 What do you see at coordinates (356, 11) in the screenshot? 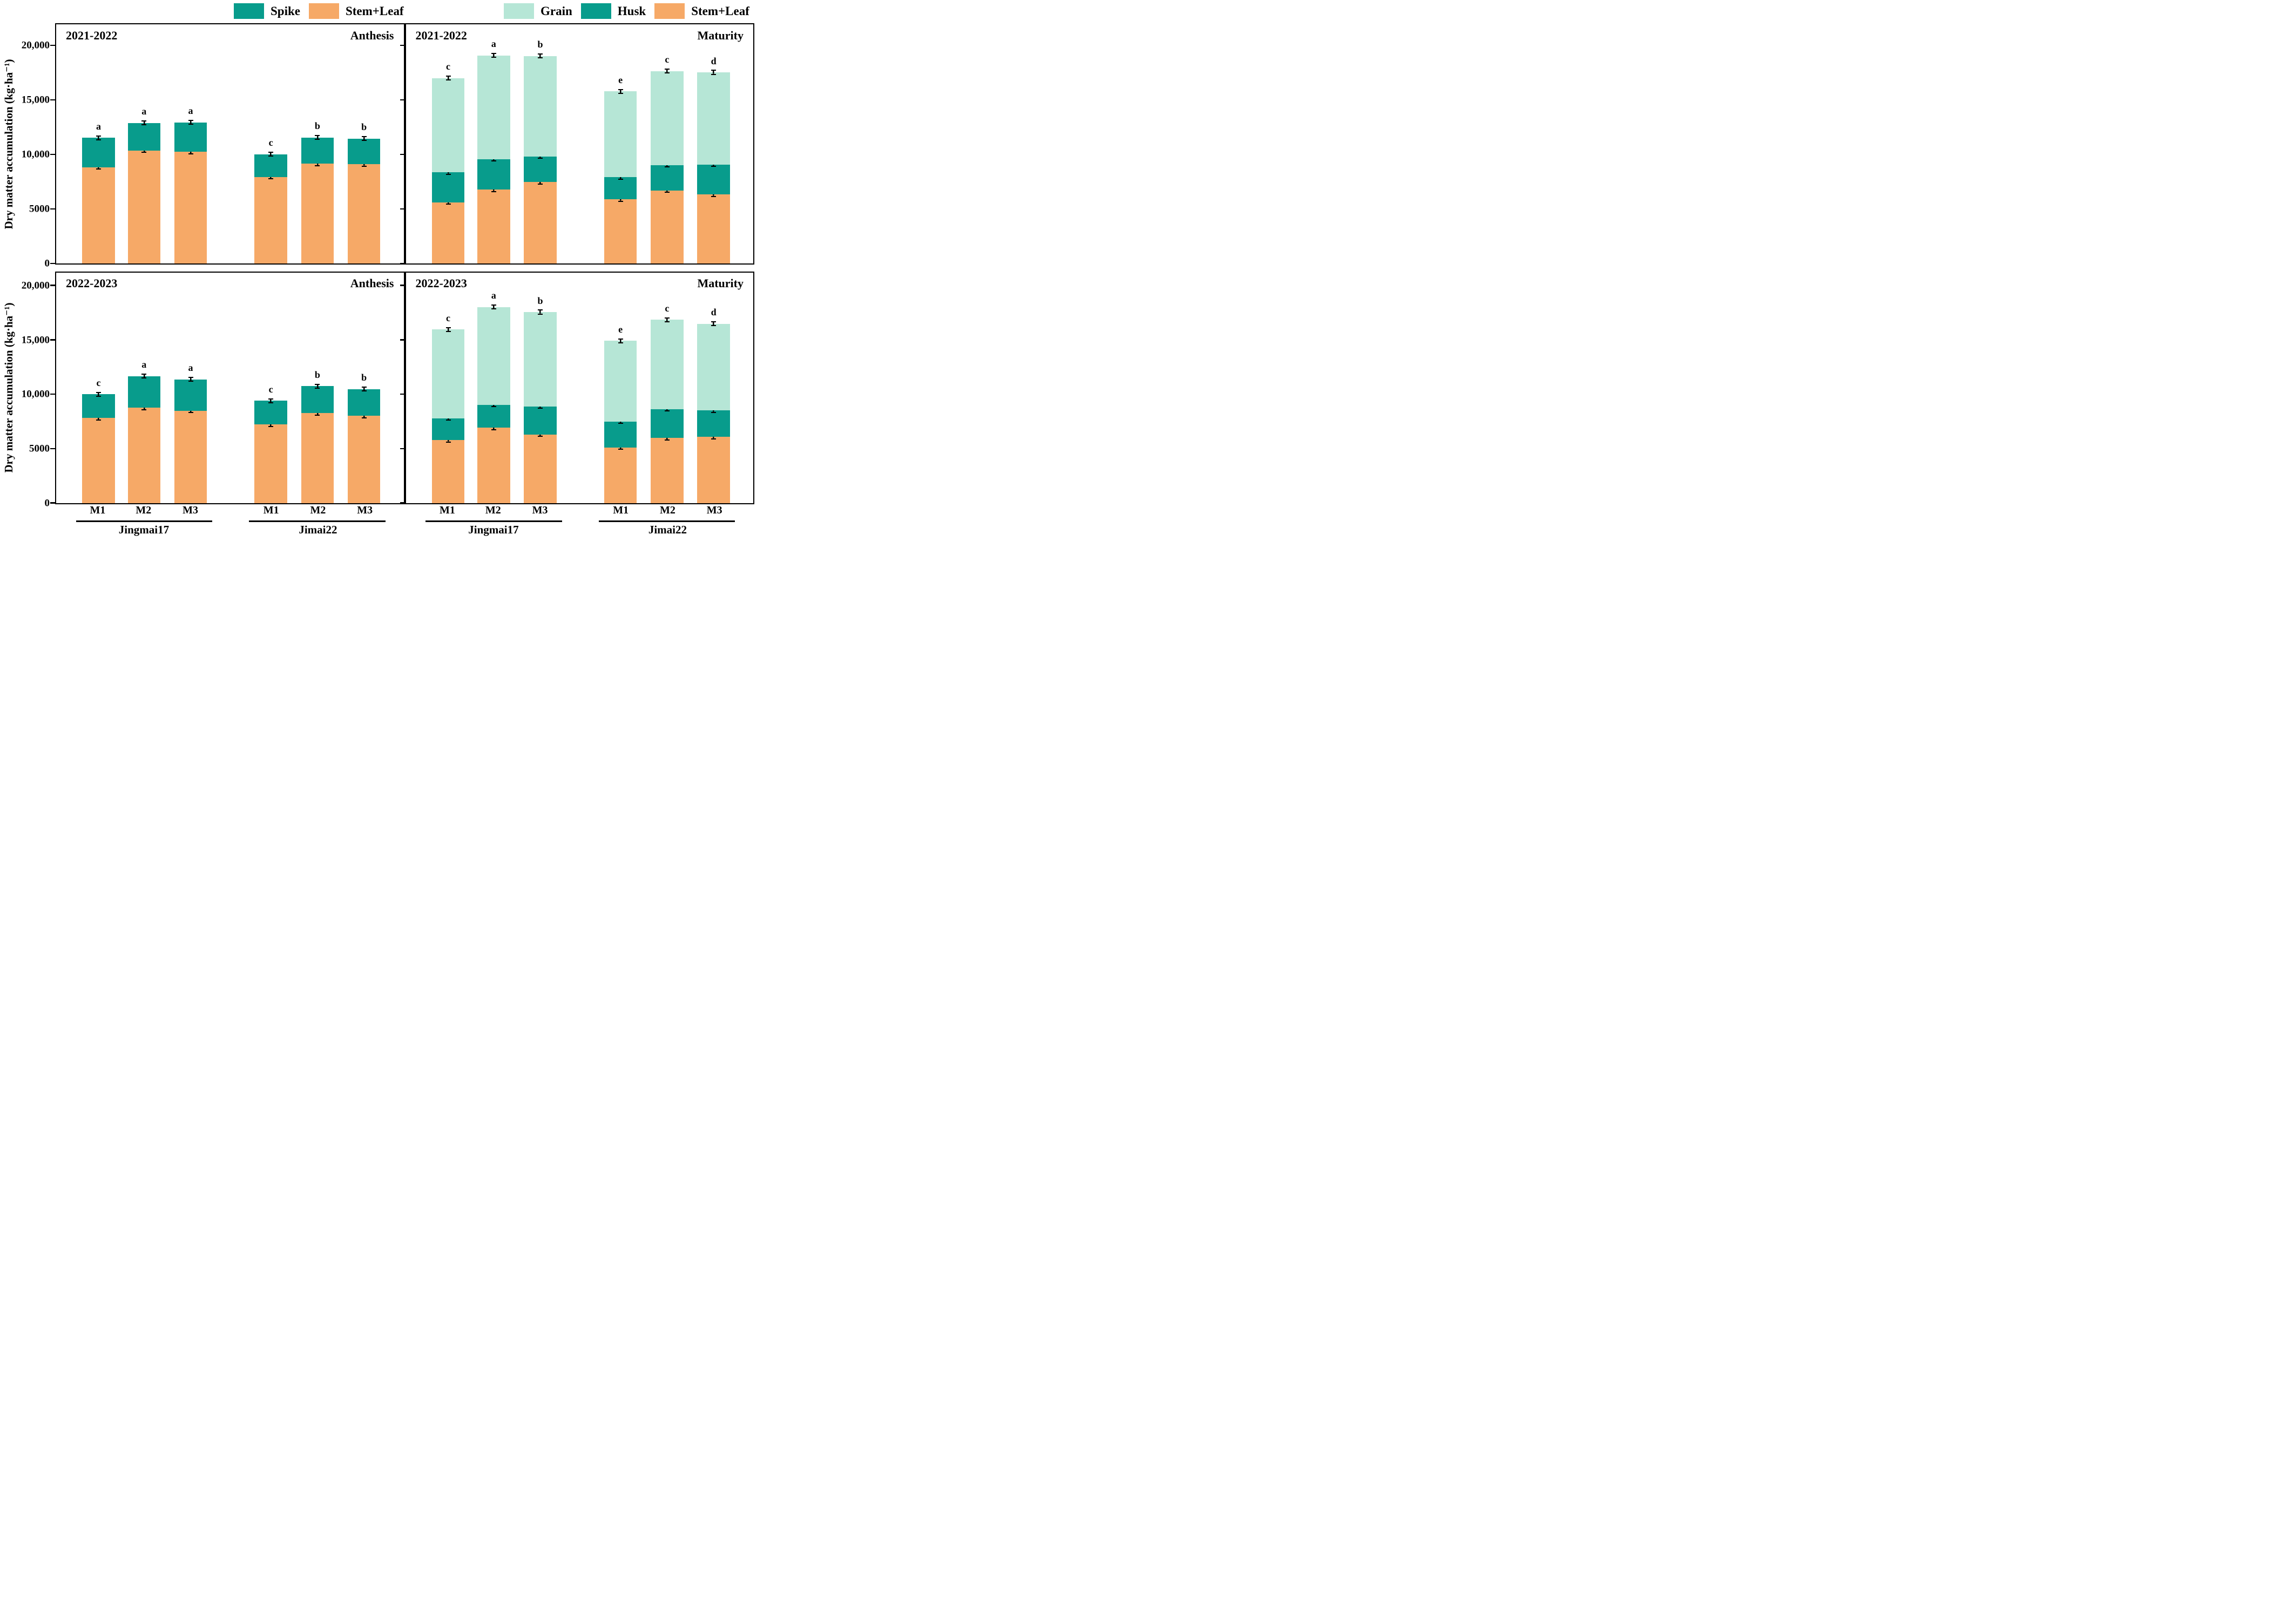
I see `legend-item-stem_leaf: Stem+Leaf` at bounding box center [356, 11].